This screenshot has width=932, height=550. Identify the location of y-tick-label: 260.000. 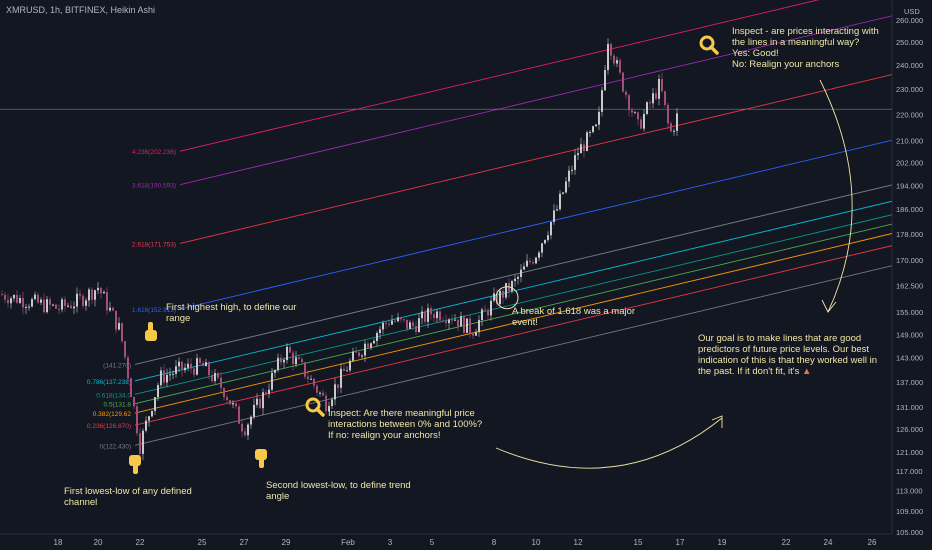
(909, 20).